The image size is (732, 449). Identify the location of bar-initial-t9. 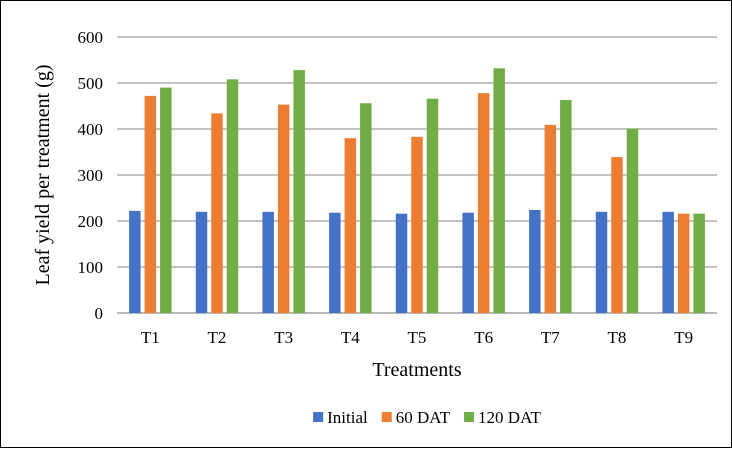
(668, 262).